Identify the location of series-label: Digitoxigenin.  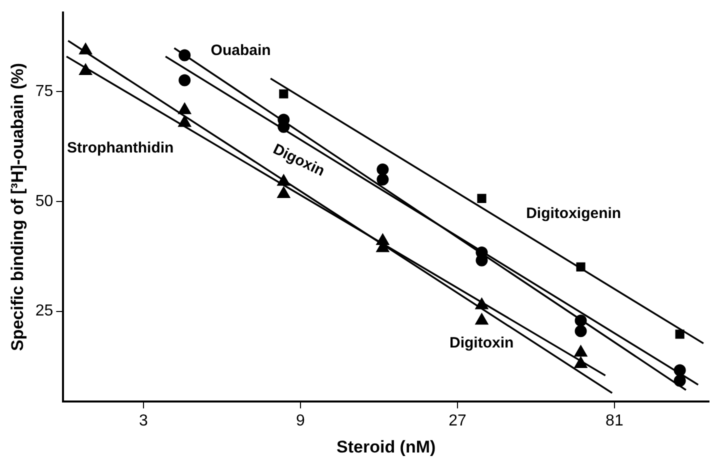
(574, 213).